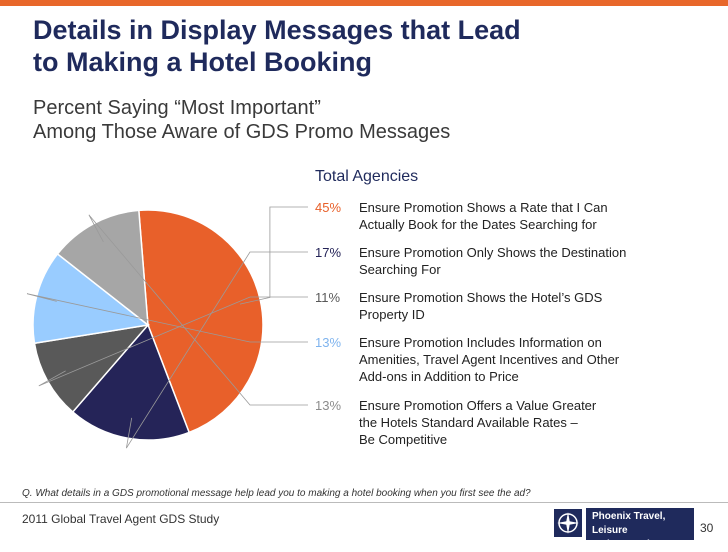 The height and width of the screenshot is (552, 728). I want to click on legend-label-line: Be Competitive, so click(403, 439).